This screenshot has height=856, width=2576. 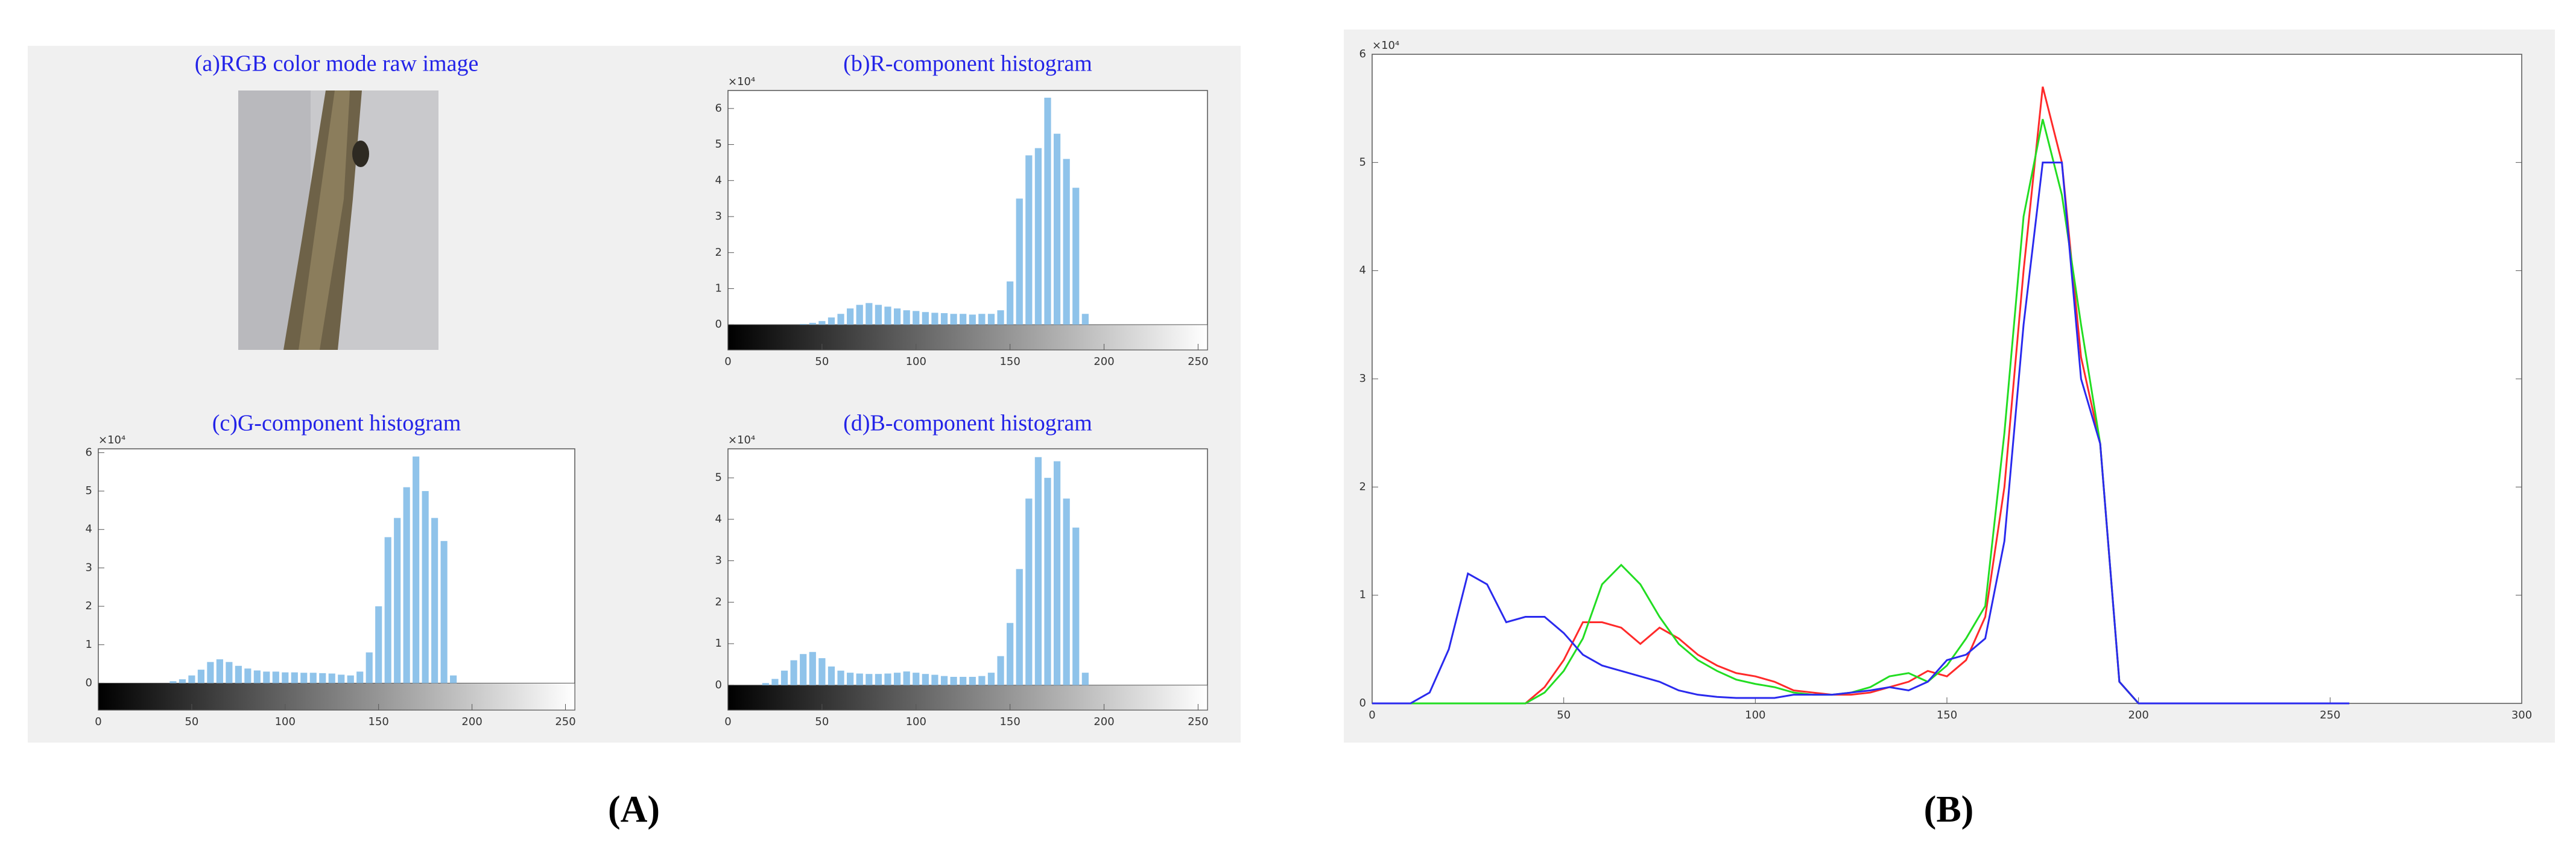 I want to click on chart-title: (d)B-component histogram, so click(x=967, y=424).